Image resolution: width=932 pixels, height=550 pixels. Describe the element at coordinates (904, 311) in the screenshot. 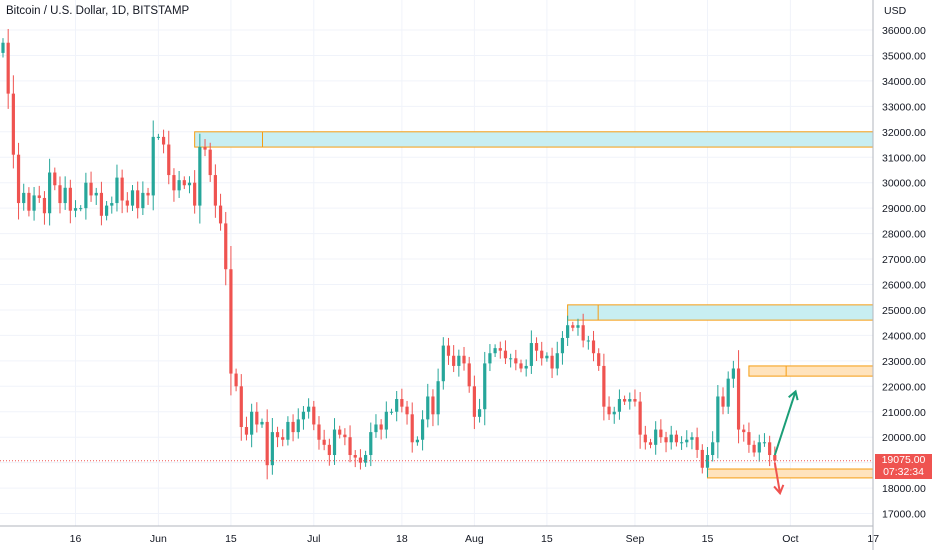

I see `price-tick-label: 25000.00` at that location.